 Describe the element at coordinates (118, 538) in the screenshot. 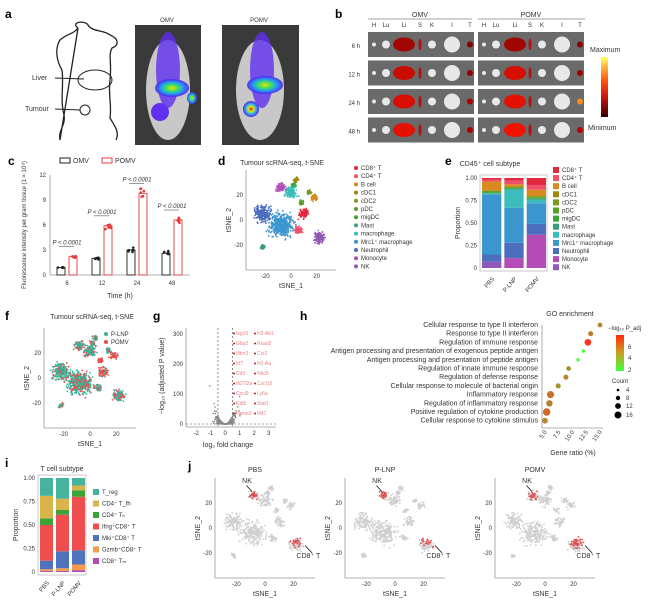

I see `i-legend-item: Mki⁺CD8⁺ T` at that location.